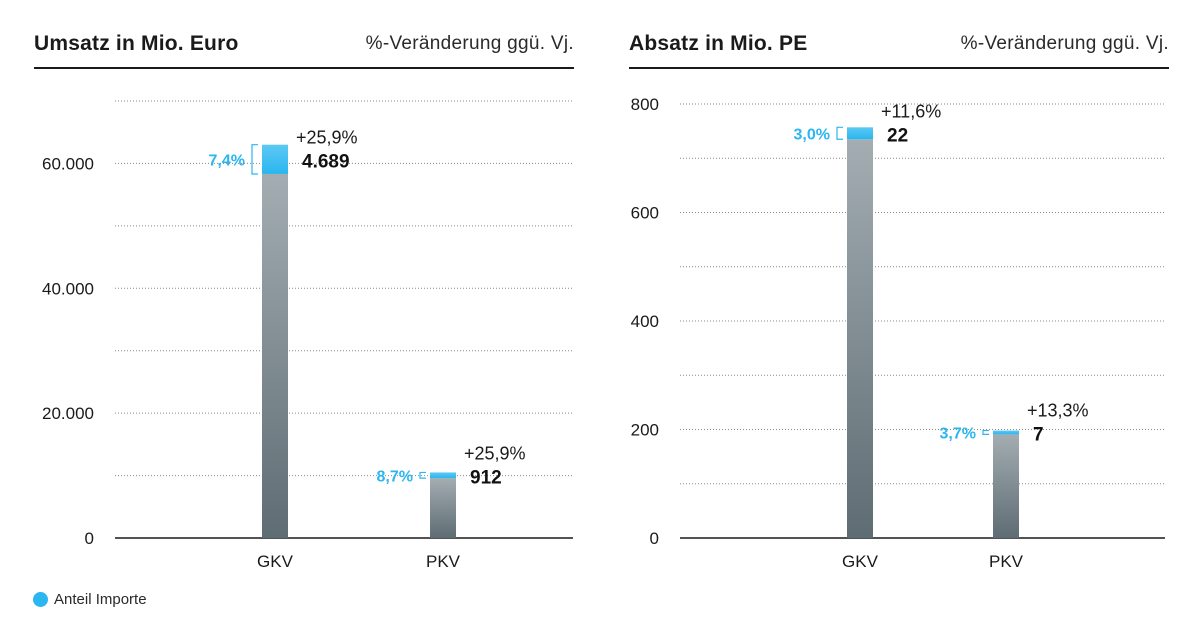 This screenshot has height=640, width=1200. What do you see at coordinates (645, 213) in the screenshot?
I see `y-tick-label: 600` at bounding box center [645, 213].